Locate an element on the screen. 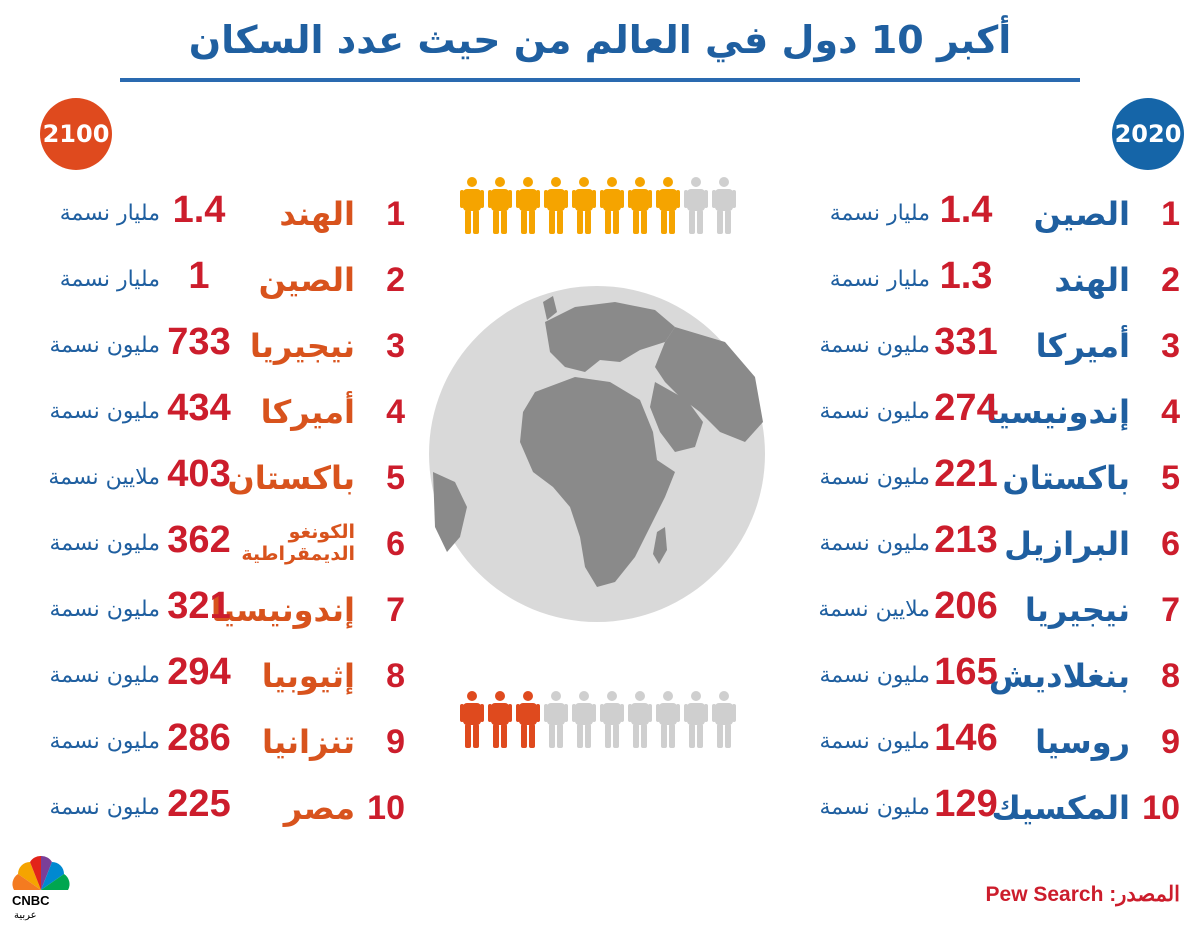 The width and height of the screenshot is (1200, 932). population-value: 434 is located at coordinates (199, 408).